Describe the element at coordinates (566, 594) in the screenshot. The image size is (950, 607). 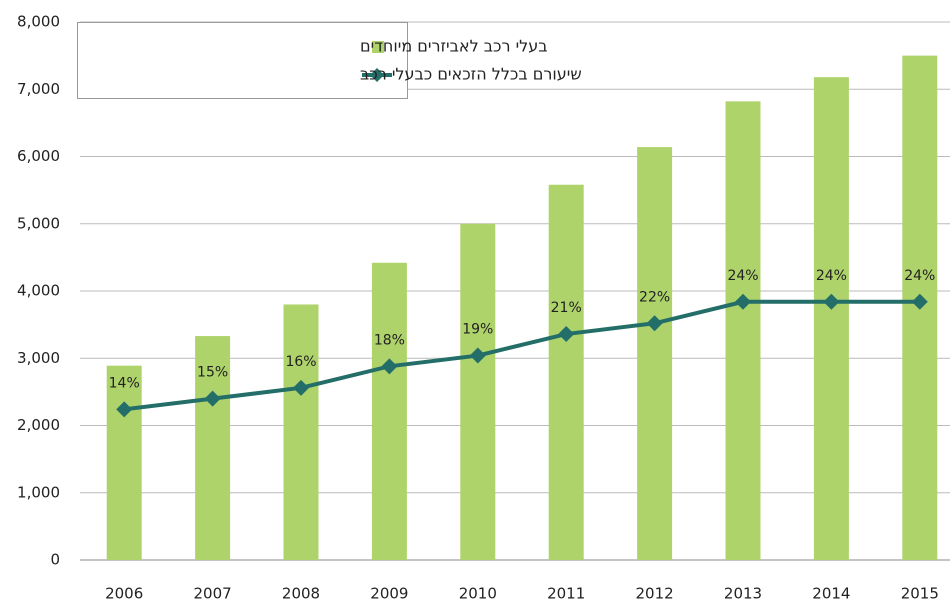
I see `x-tick-label: 2011` at that location.